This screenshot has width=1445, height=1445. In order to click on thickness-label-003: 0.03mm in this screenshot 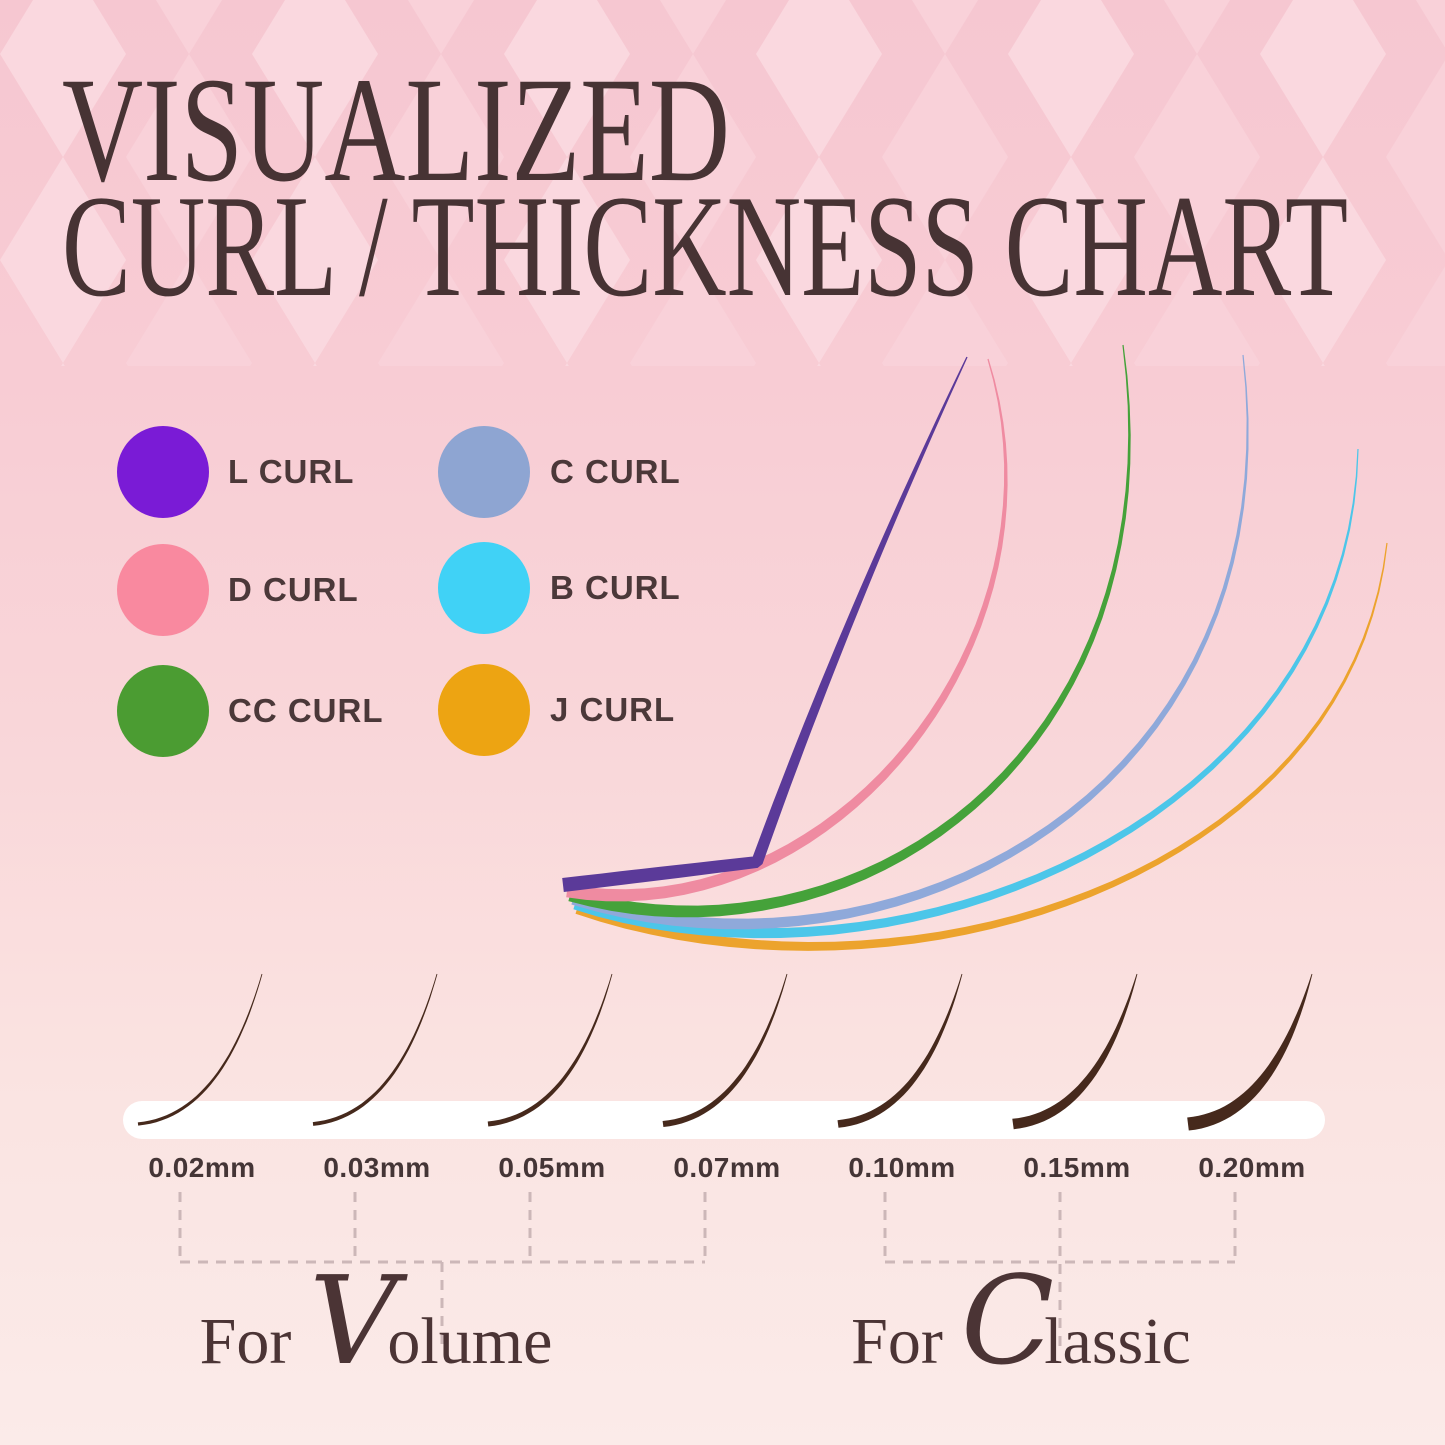, I will do `click(377, 1167)`.